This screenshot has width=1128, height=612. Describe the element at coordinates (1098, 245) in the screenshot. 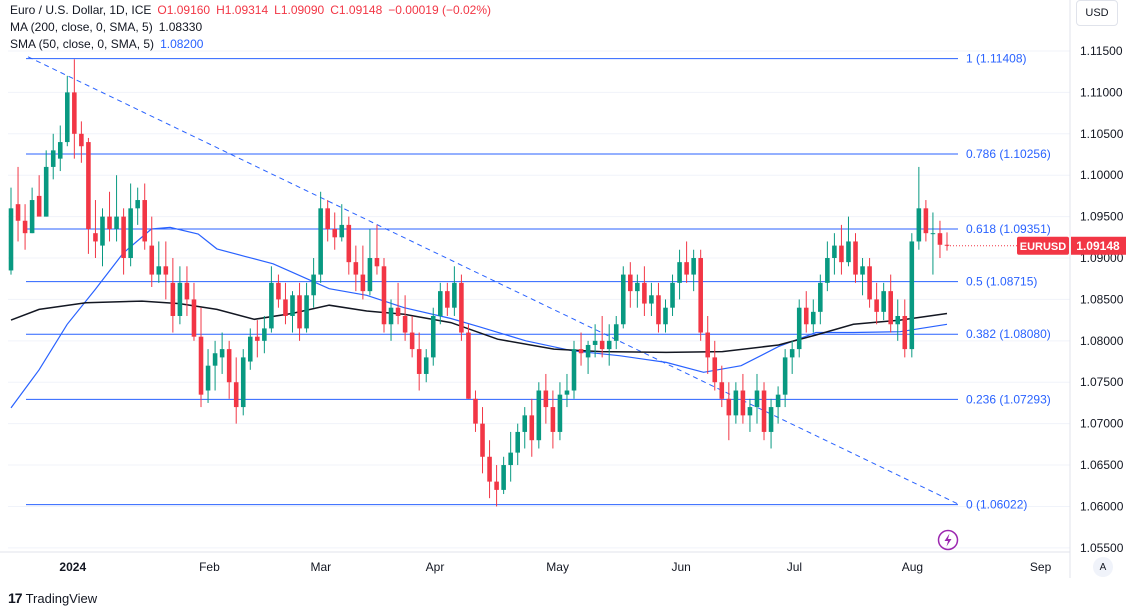

I see `last-price-tag` at that location.